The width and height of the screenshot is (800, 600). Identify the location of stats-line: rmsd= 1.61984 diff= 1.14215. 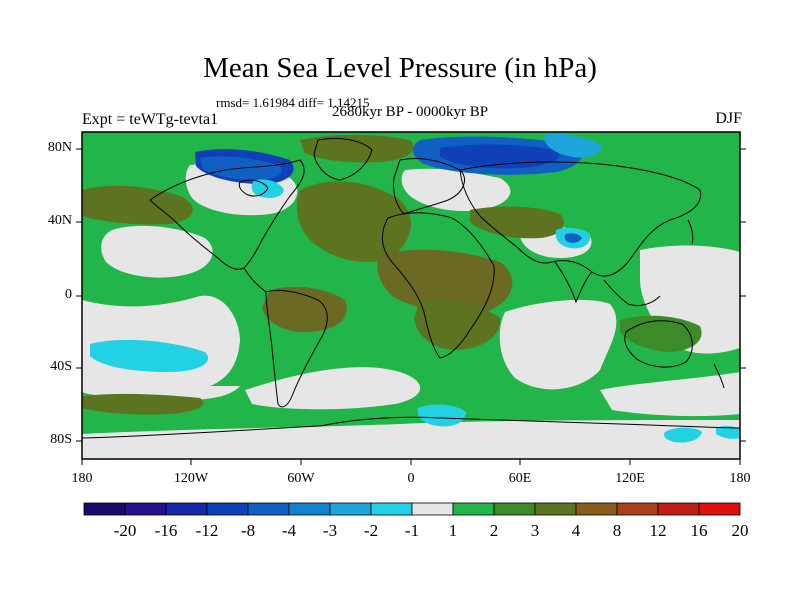
(293, 102).